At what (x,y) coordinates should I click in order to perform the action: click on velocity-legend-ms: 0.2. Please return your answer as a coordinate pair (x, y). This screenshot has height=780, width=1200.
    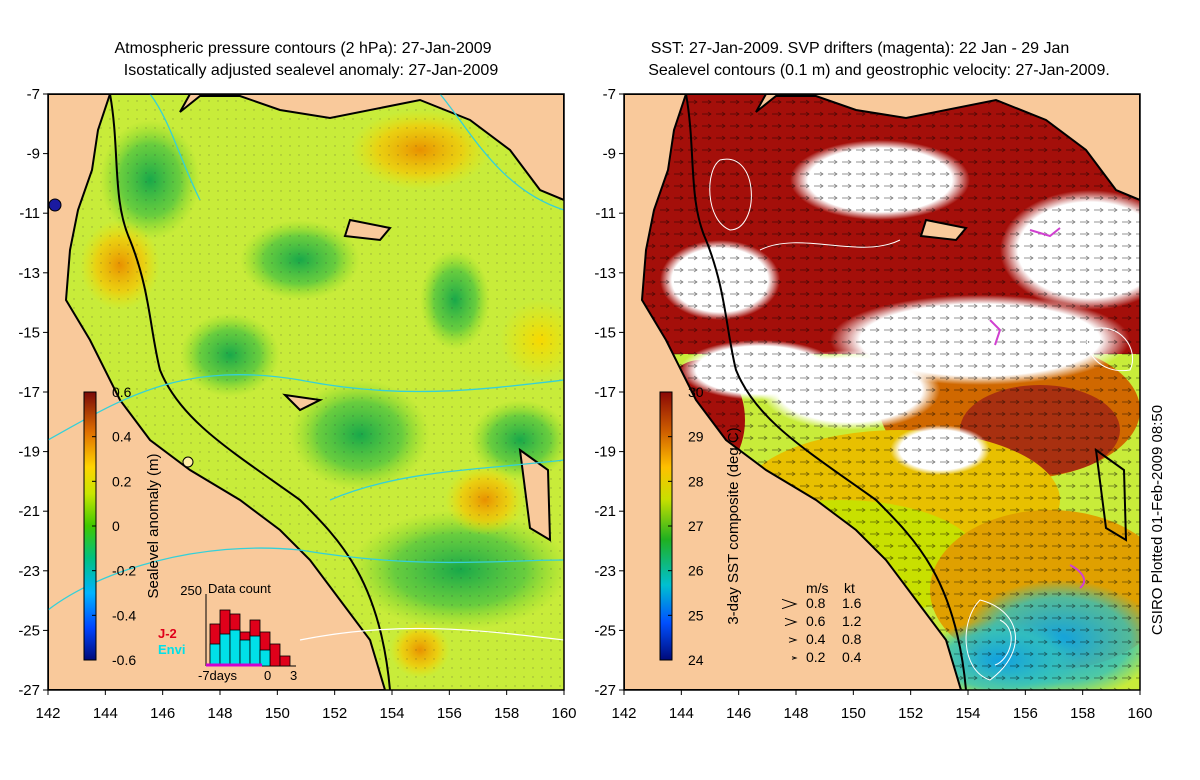
    Looking at the image, I should click on (816, 657).